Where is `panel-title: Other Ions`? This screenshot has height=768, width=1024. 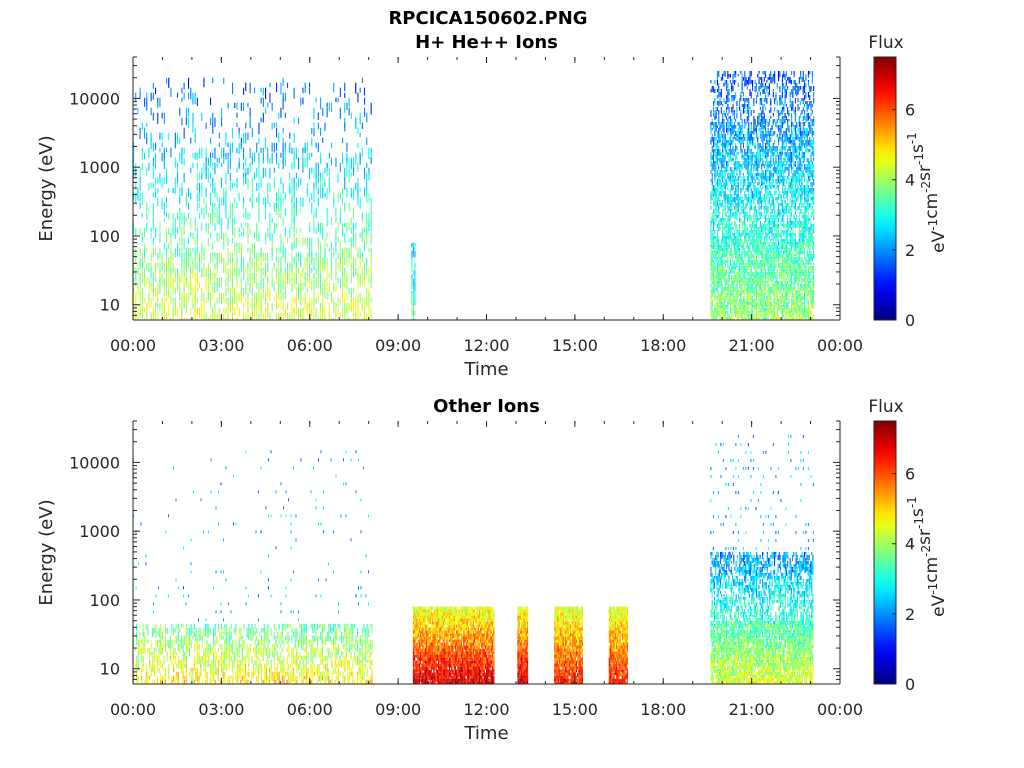 panel-title: Other Ions is located at coordinates (486, 406).